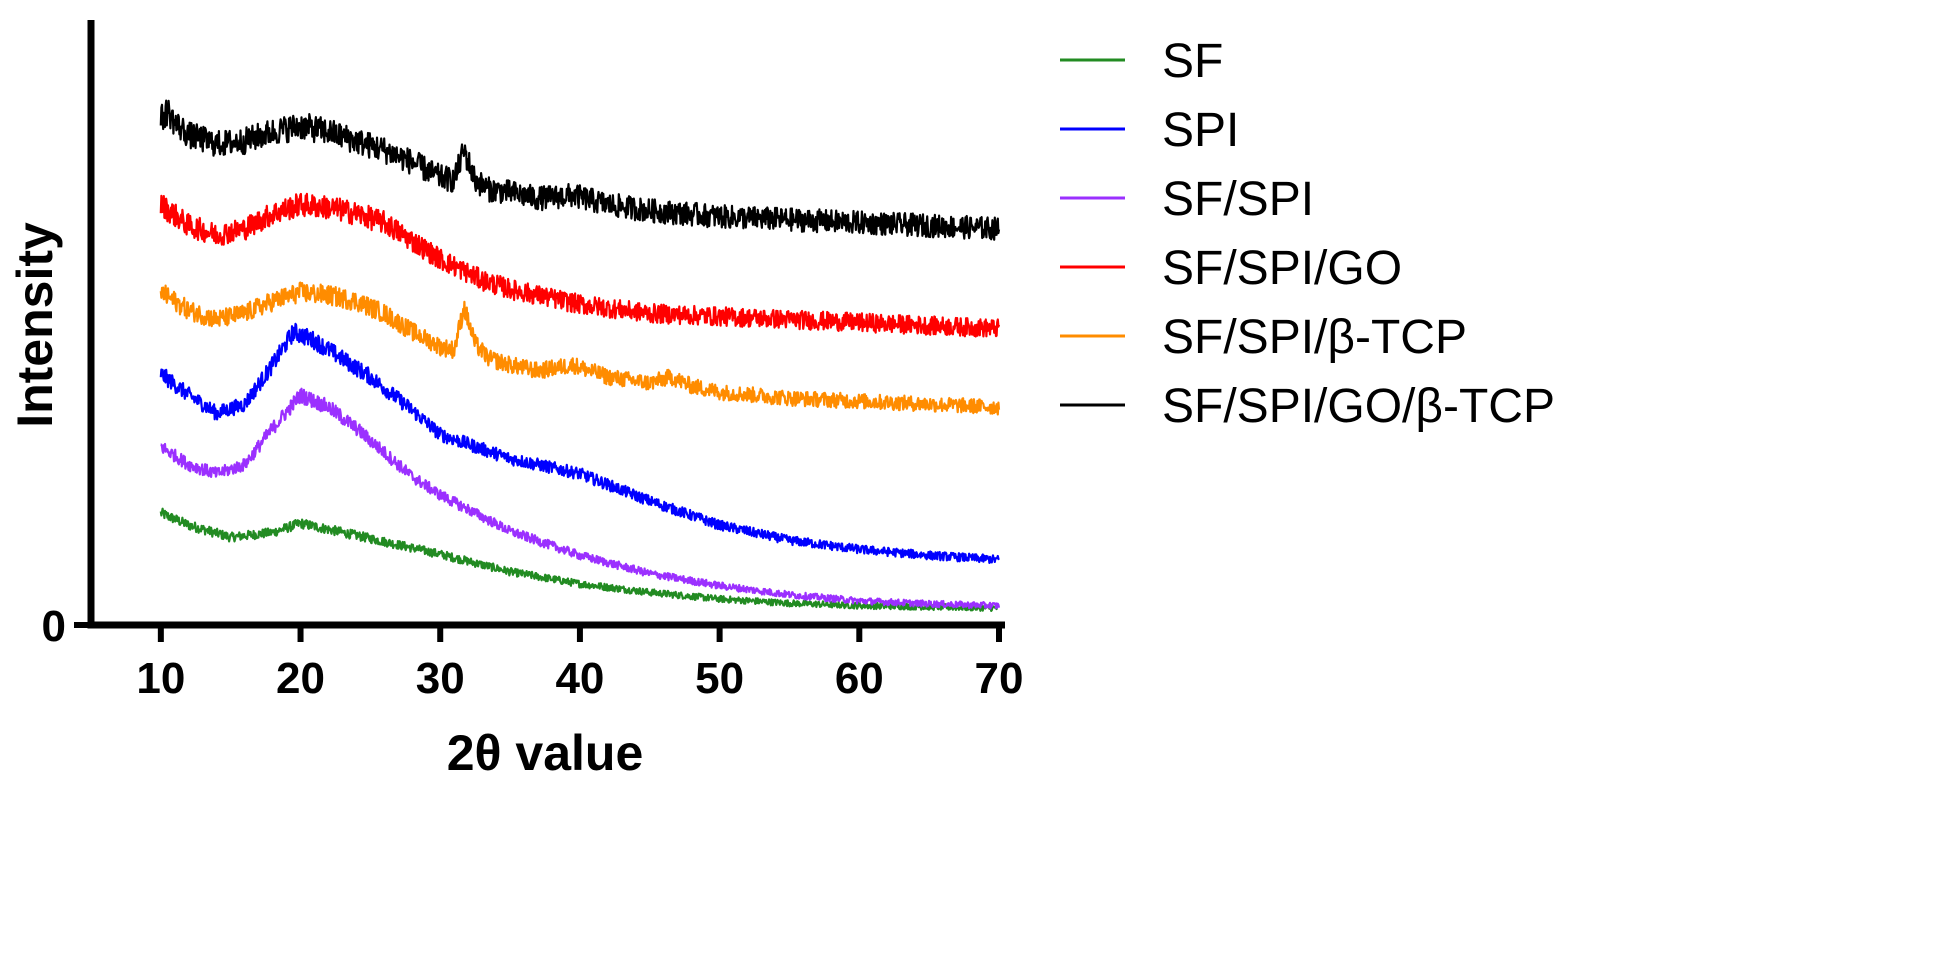 Image resolution: width=1949 pixels, height=977 pixels. I want to click on legend-label-0: SF, so click(1192, 61).